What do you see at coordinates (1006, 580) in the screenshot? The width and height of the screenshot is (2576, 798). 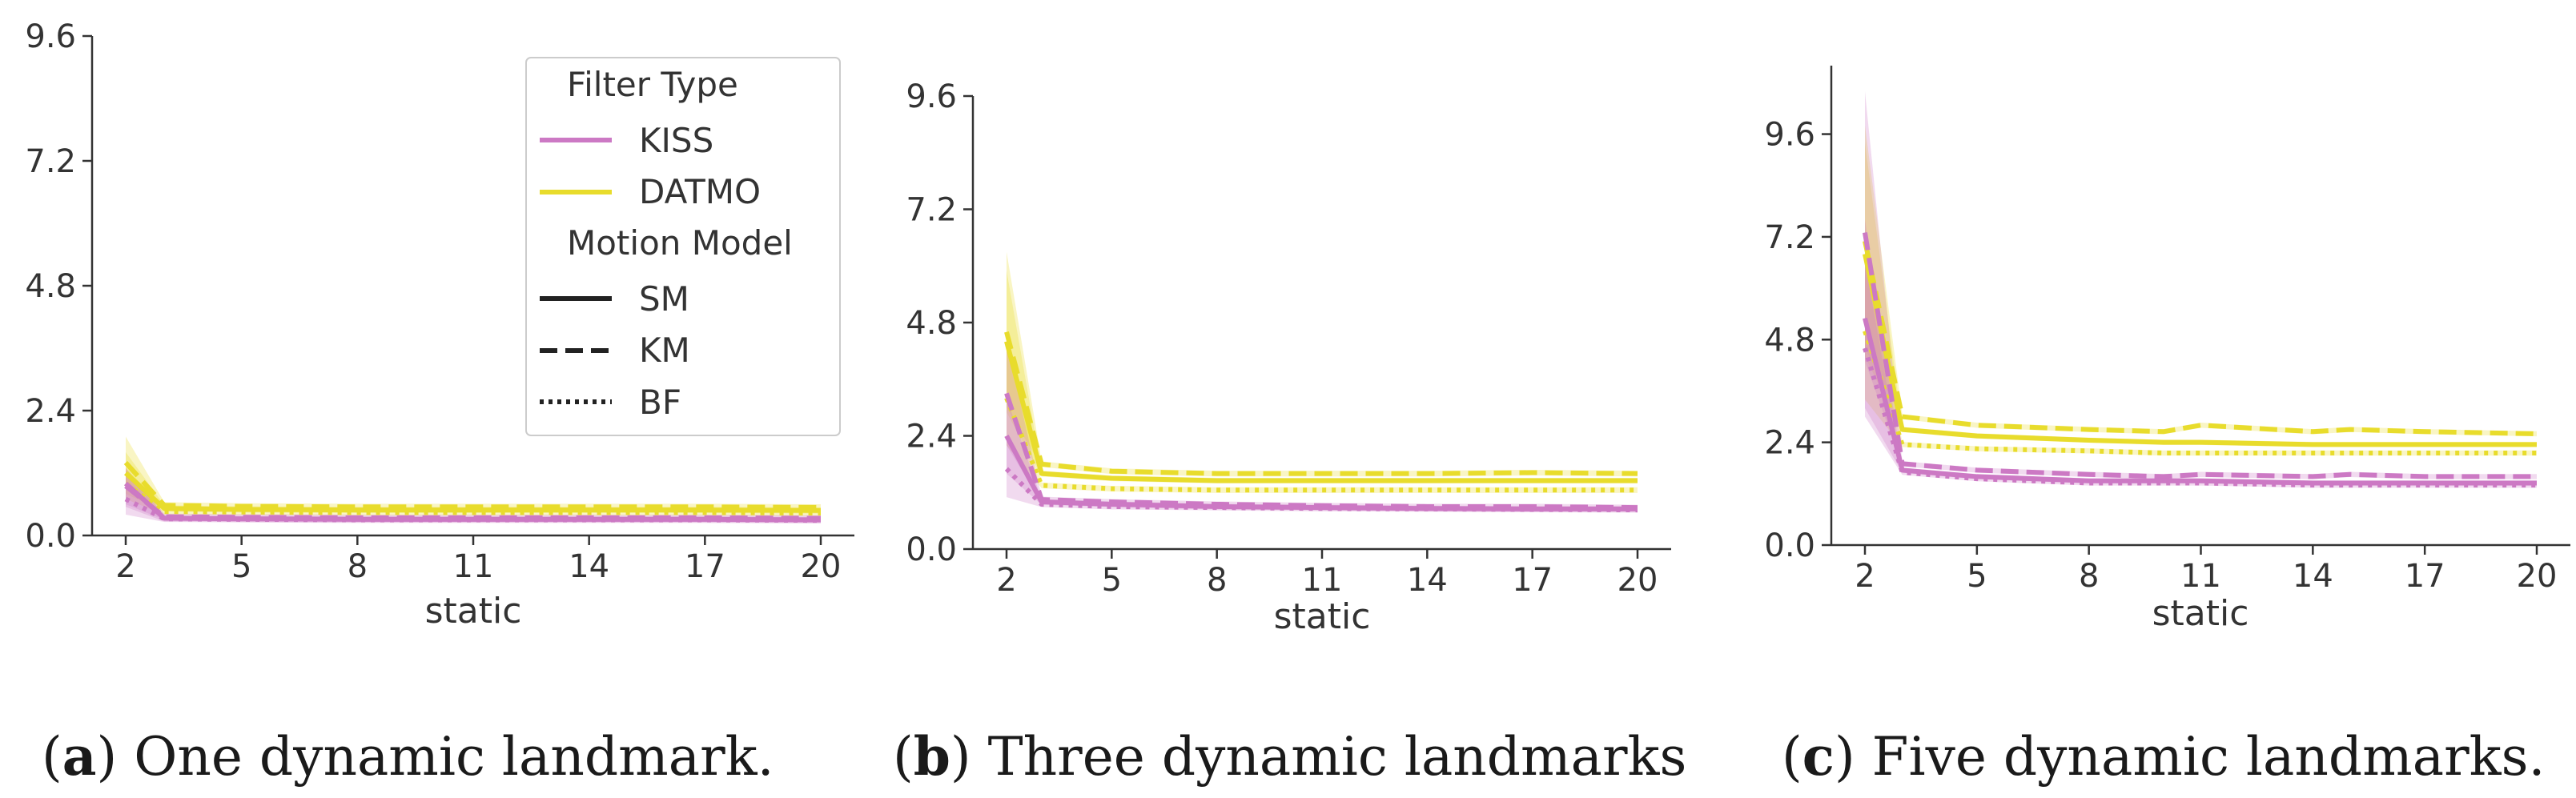 I see `x-tick-label-b: 2` at bounding box center [1006, 580].